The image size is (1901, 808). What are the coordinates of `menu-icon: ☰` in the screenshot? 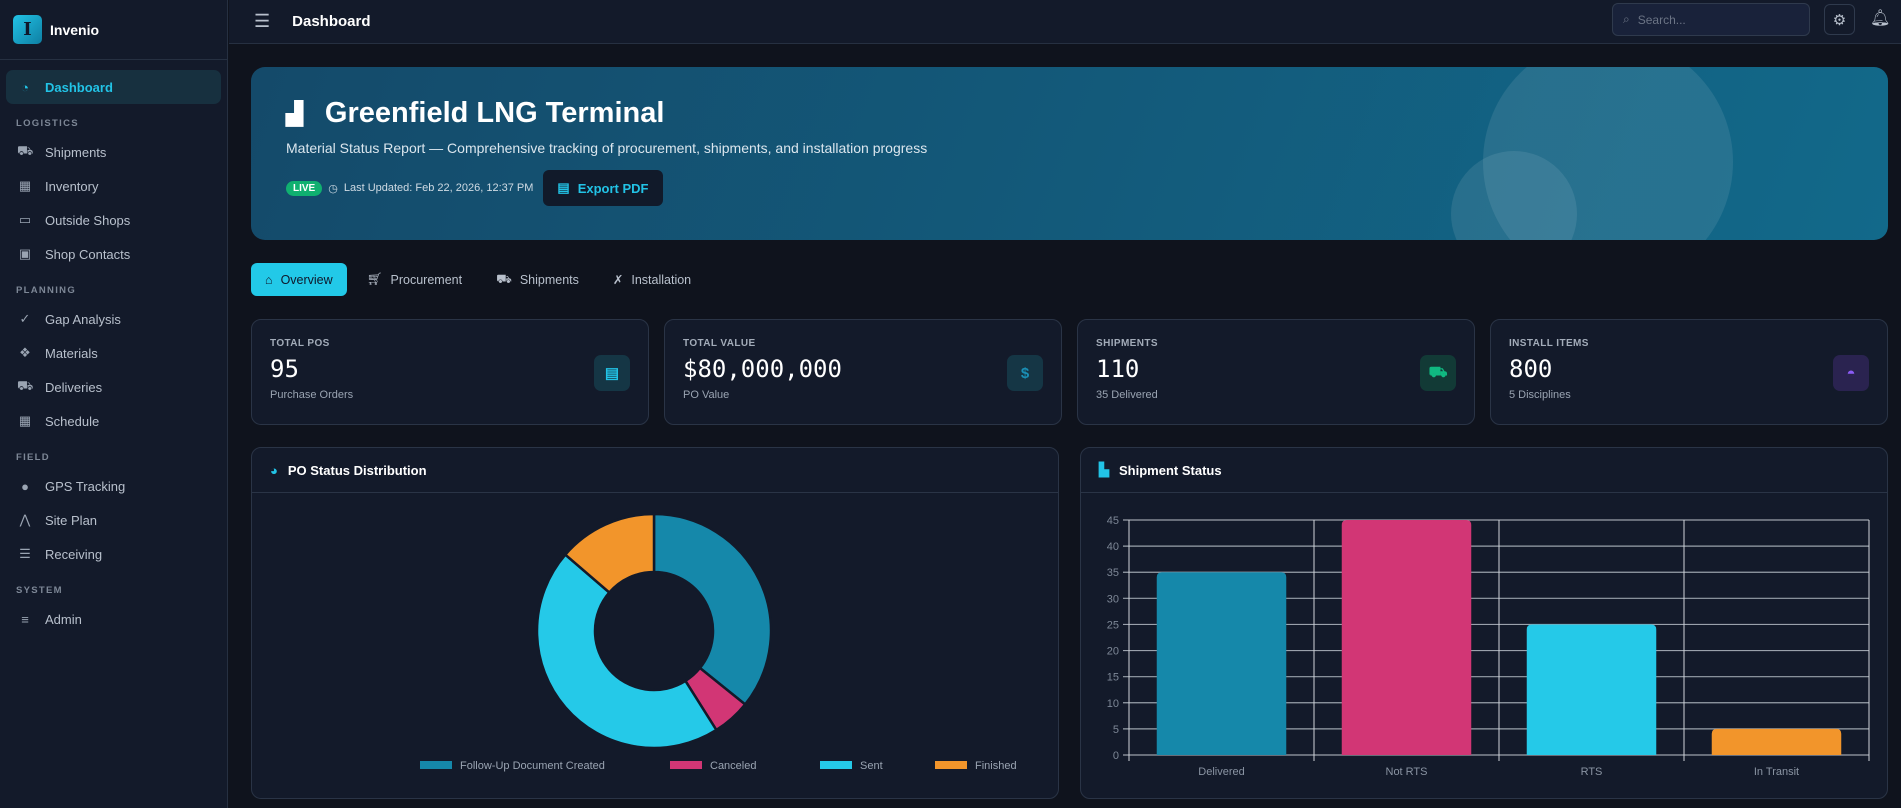 It's located at (262, 21).